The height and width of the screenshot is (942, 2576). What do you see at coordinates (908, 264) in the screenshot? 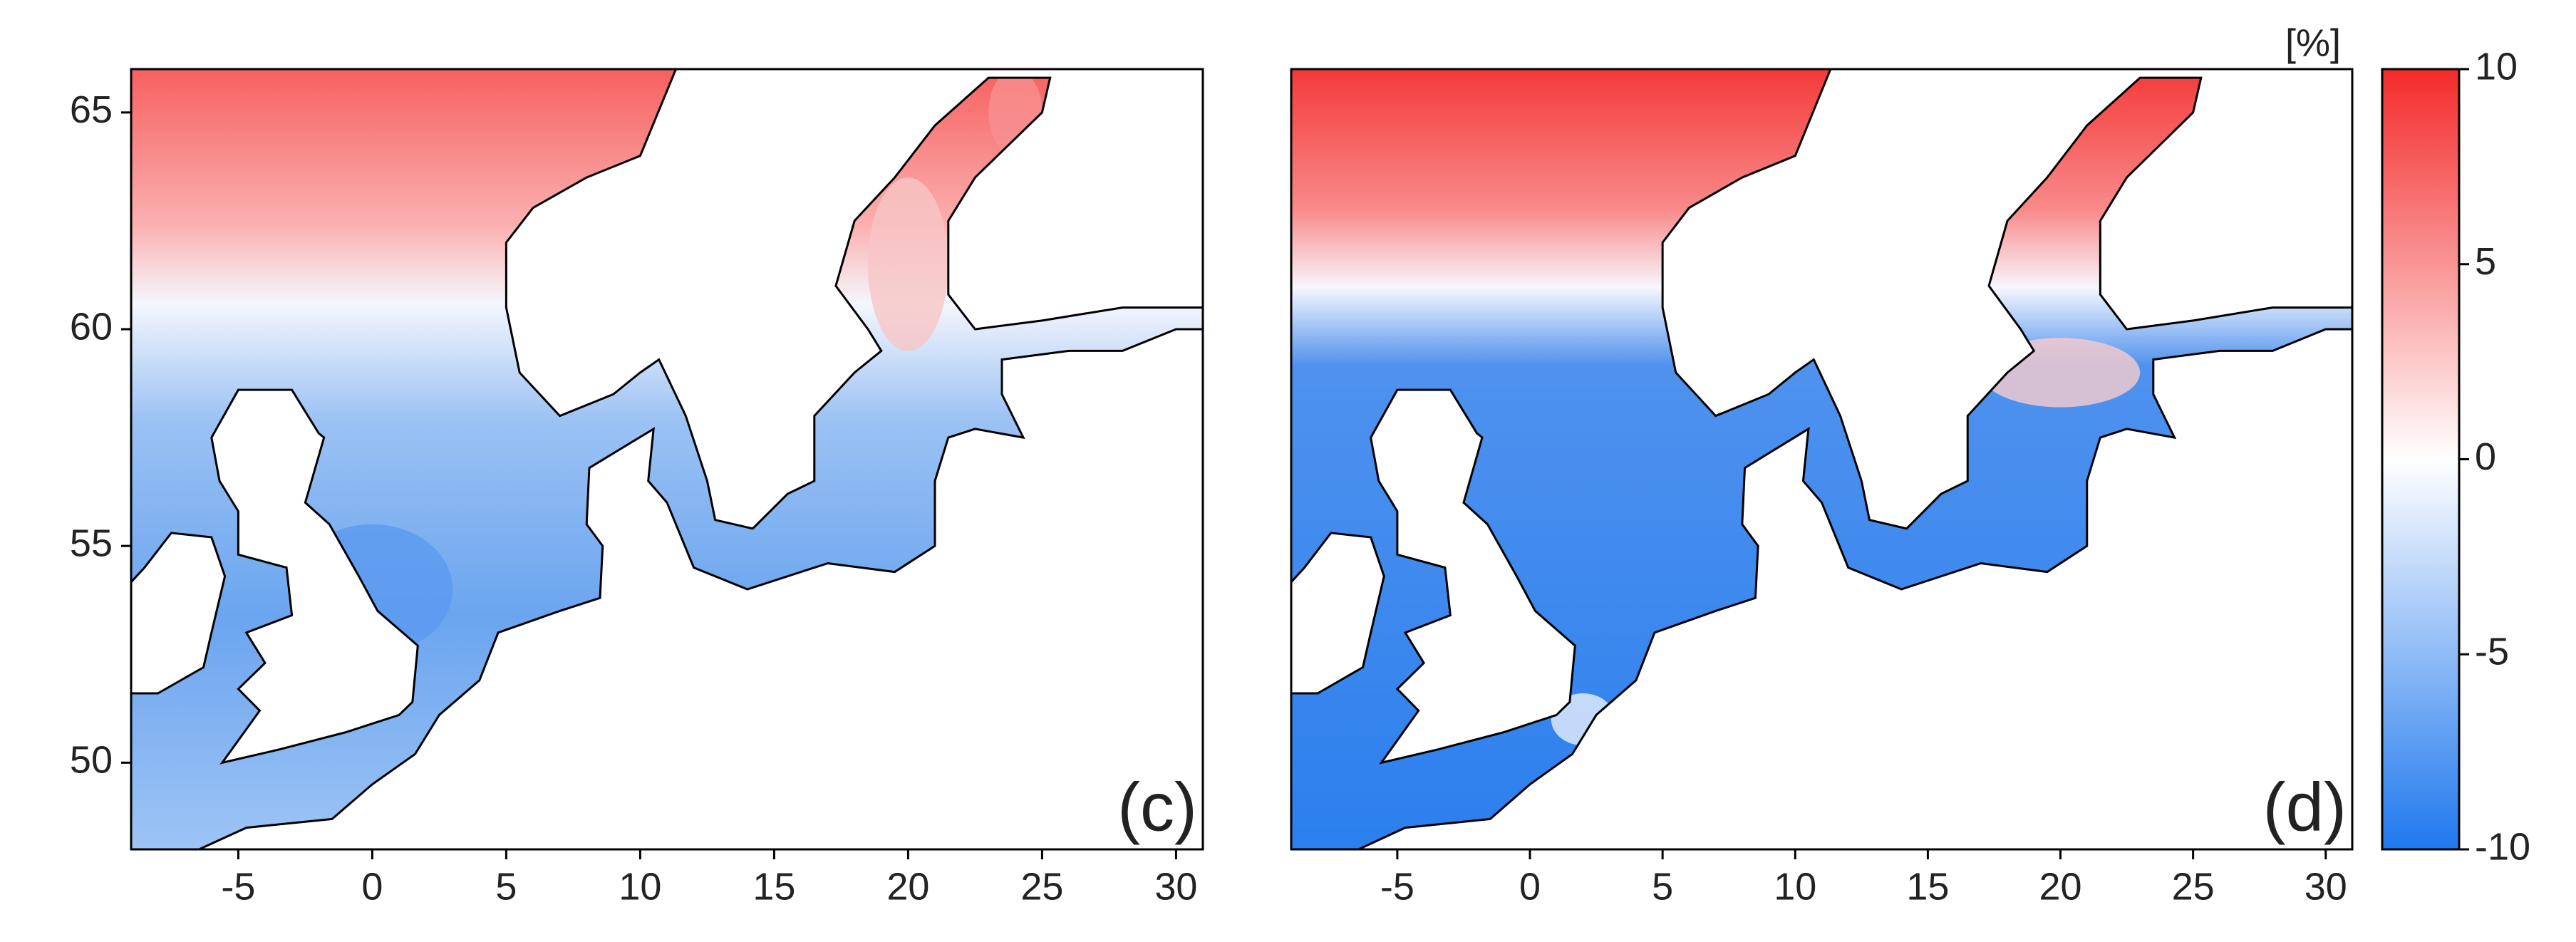
I see `field-patch` at bounding box center [908, 264].